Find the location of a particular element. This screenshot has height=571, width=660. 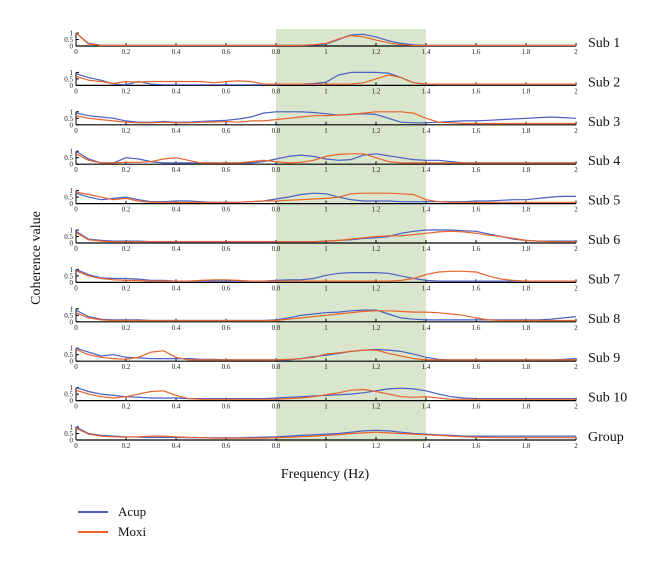

legend-swatch-acup is located at coordinates (93, 512).